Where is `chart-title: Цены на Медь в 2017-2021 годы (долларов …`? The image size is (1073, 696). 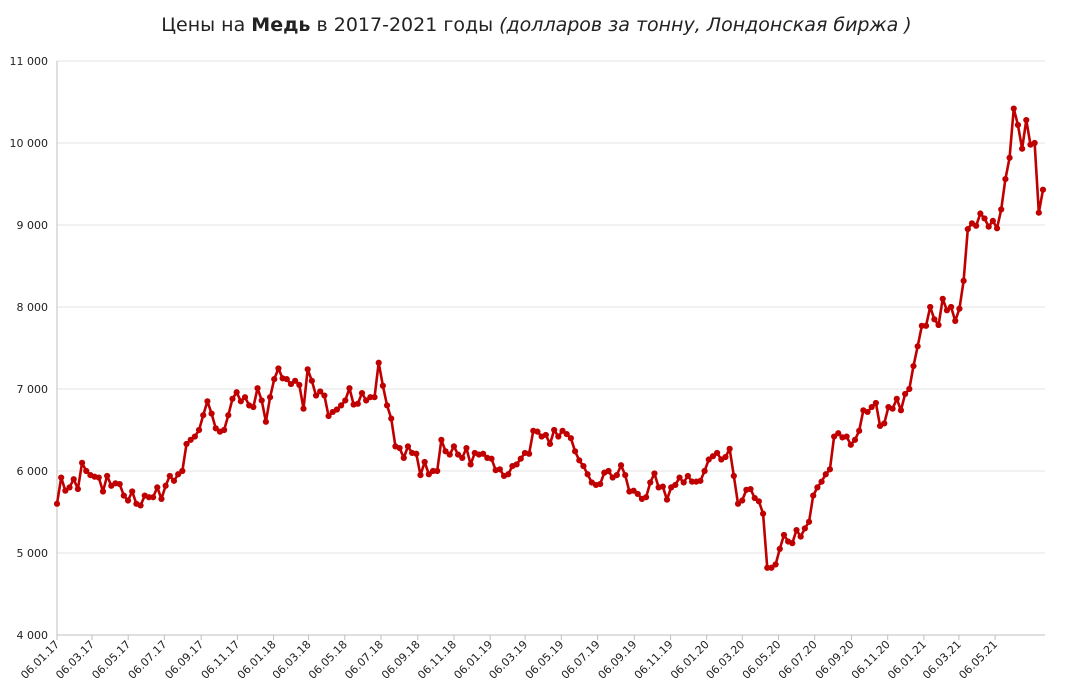
chart-title: Цены на Медь в 2017-2021 годы (долларов … is located at coordinates (536, 25).